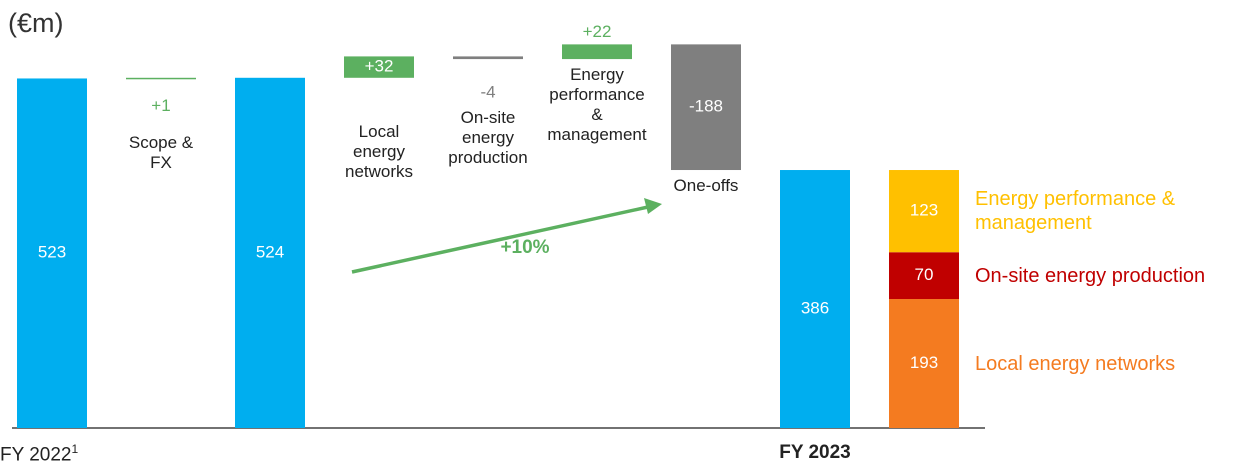 The height and width of the screenshot is (467, 1255). I want to click on segment-label: 123, so click(924, 210).